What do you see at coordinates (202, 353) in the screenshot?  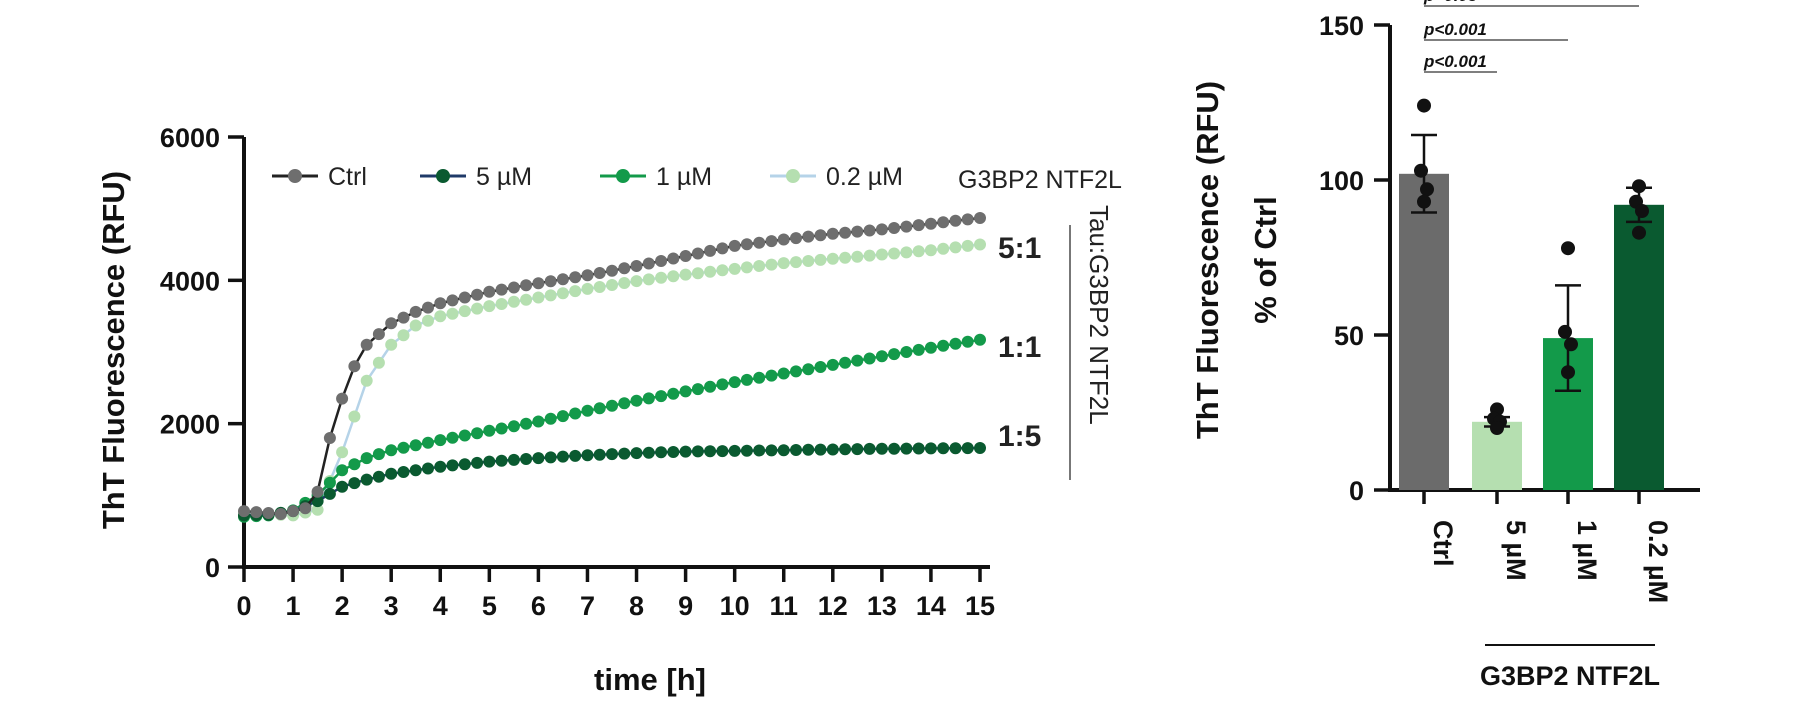 I see `line-y-ticks: 0 2000 4000 6000` at bounding box center [202, 353].